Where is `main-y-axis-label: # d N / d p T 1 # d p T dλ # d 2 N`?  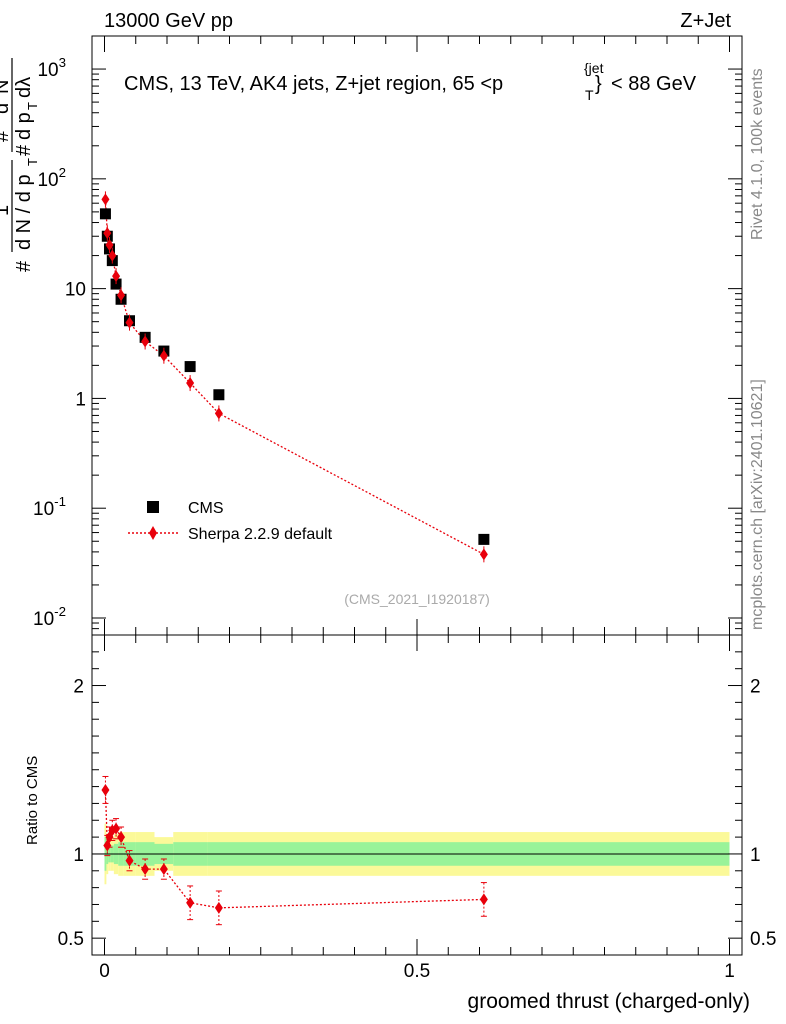 main-y-axis-label: # d N / d p T 1 # d p T dλ # d 2 N is located at coordinates (20, 165).